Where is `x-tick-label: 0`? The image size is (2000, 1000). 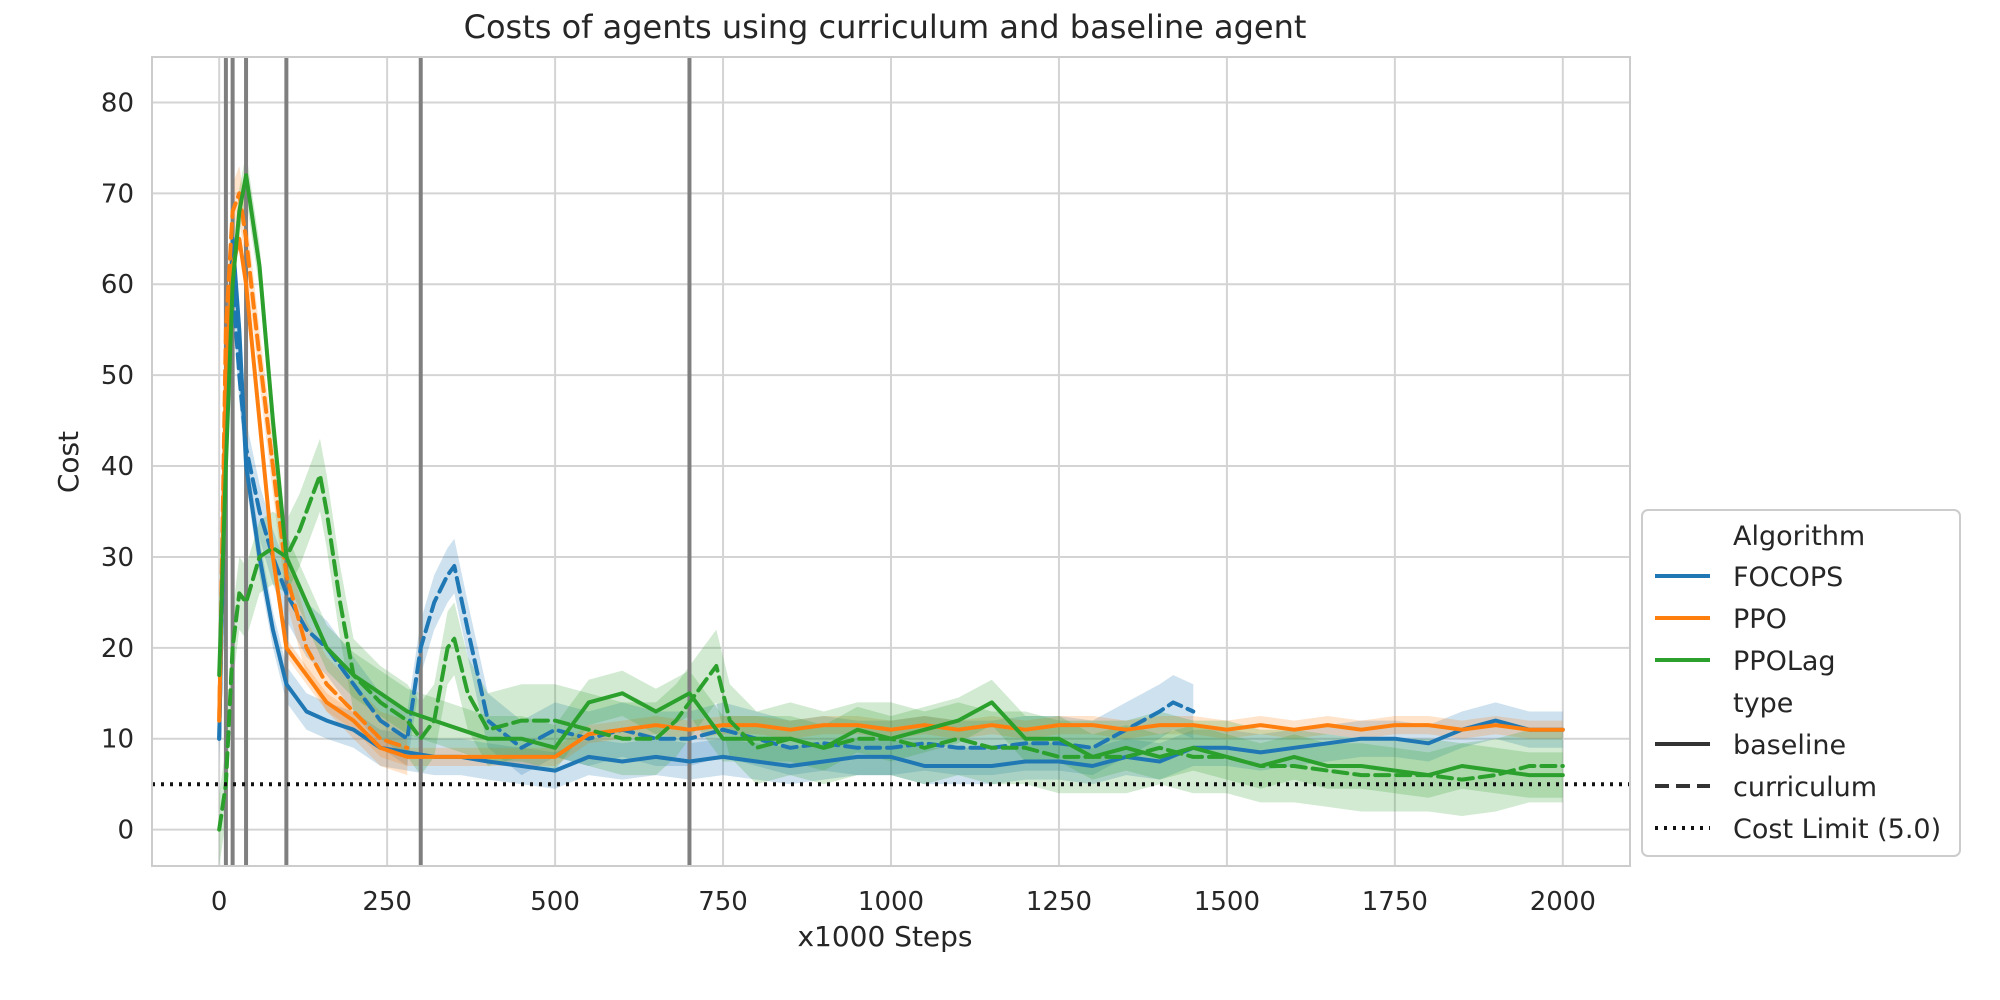 x-tick-label: 0 is located at coordinates (219, 902).